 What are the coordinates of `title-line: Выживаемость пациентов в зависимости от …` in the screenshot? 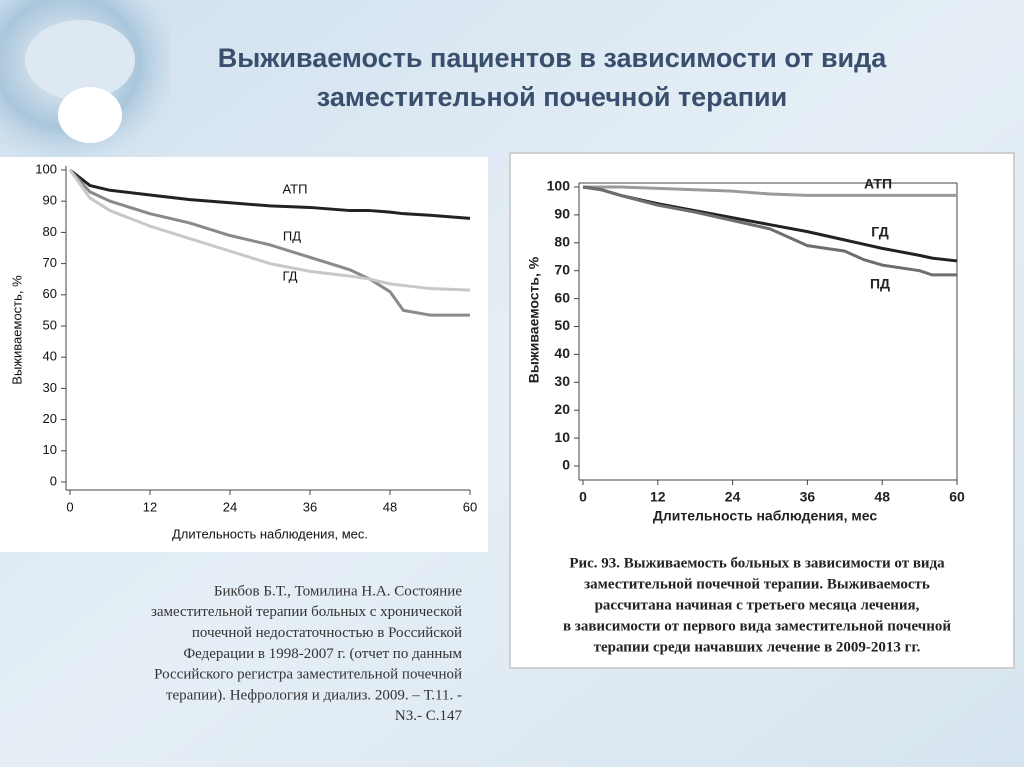 It's located at (553, 58).